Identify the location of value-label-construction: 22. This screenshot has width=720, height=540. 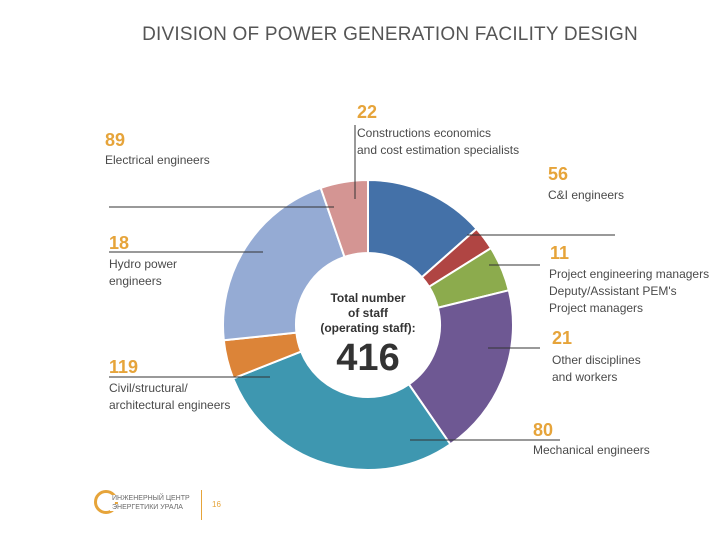
(367, 112).